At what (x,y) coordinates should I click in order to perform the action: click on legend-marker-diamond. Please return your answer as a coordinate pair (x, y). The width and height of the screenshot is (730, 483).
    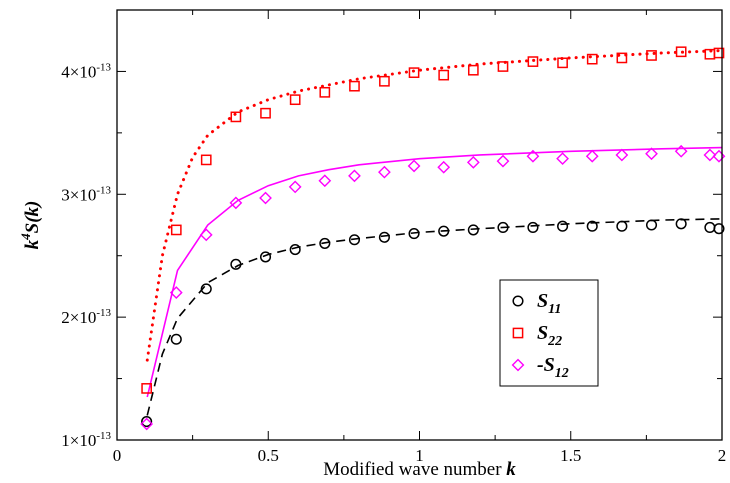
    Looking at the image, I should click on (518, 365).